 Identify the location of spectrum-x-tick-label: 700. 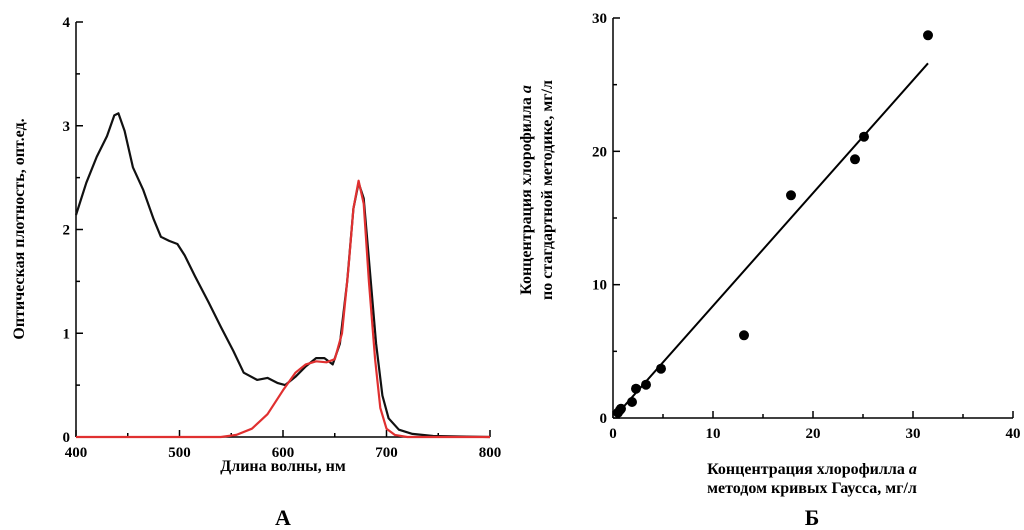
(386, 453).